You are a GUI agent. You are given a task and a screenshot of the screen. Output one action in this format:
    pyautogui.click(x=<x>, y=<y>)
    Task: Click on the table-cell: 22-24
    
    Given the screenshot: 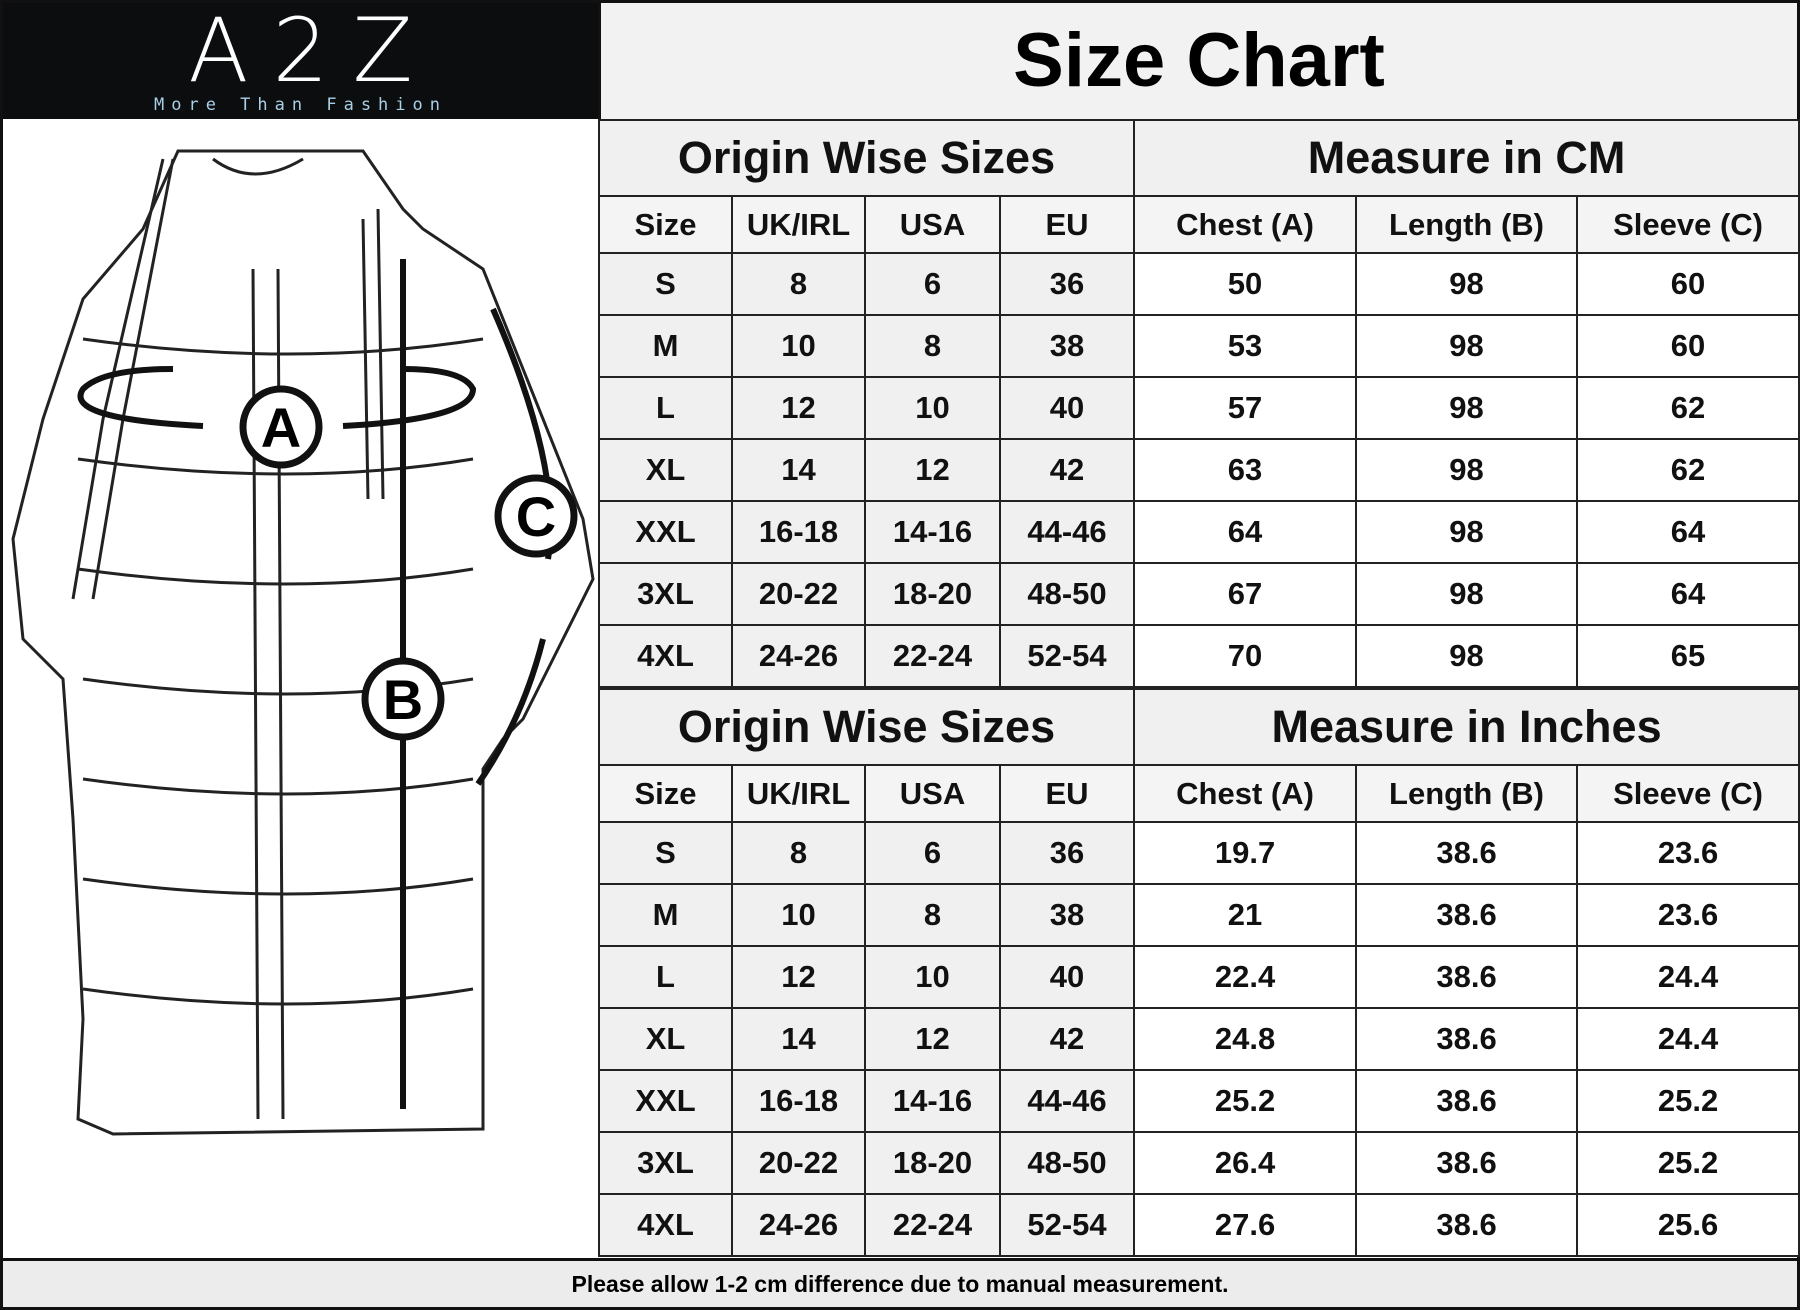 What is the action you would take?
    pyautogui.click(x=932, y=656)
    